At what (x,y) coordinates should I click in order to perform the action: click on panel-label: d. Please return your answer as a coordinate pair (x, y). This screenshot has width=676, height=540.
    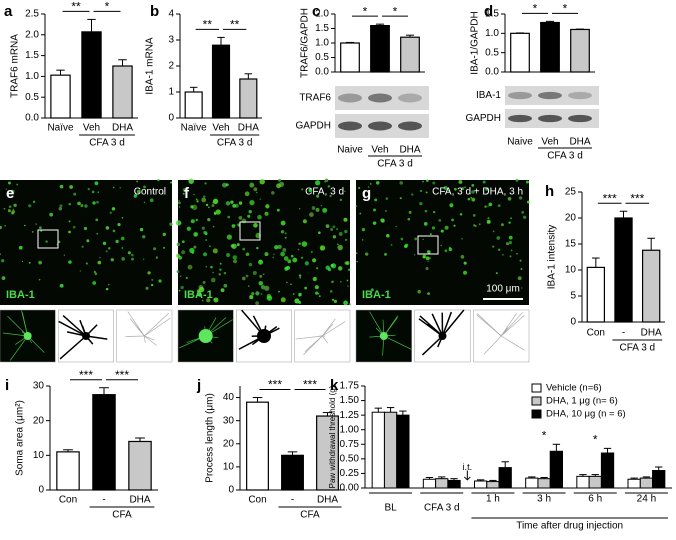
    Looking at the image, I should click on (488, 11).